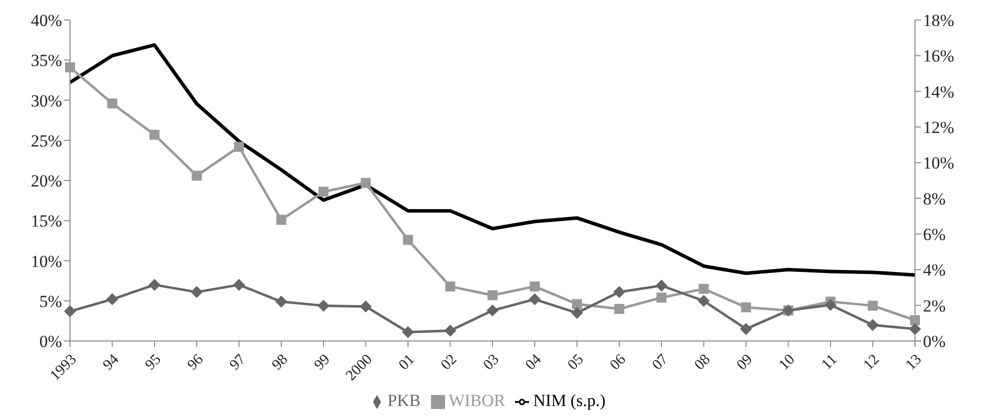 The height and width of the screenshot is (419, 995). I want to click on x-tick-label: 11, so click(829, 363).